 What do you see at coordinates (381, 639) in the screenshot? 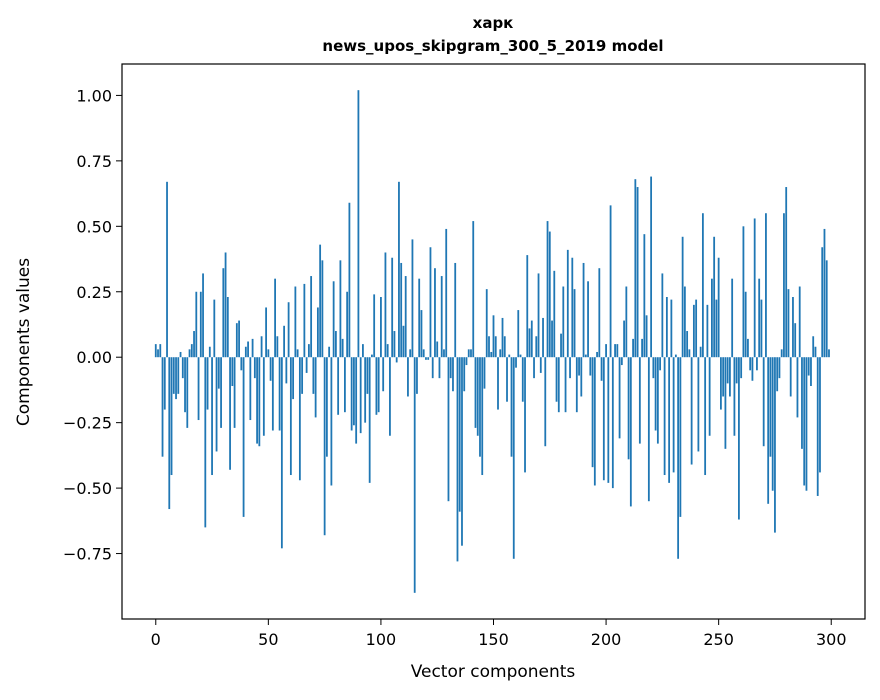
I see `x-tick-label: 100` at bounding box center [381, 639].